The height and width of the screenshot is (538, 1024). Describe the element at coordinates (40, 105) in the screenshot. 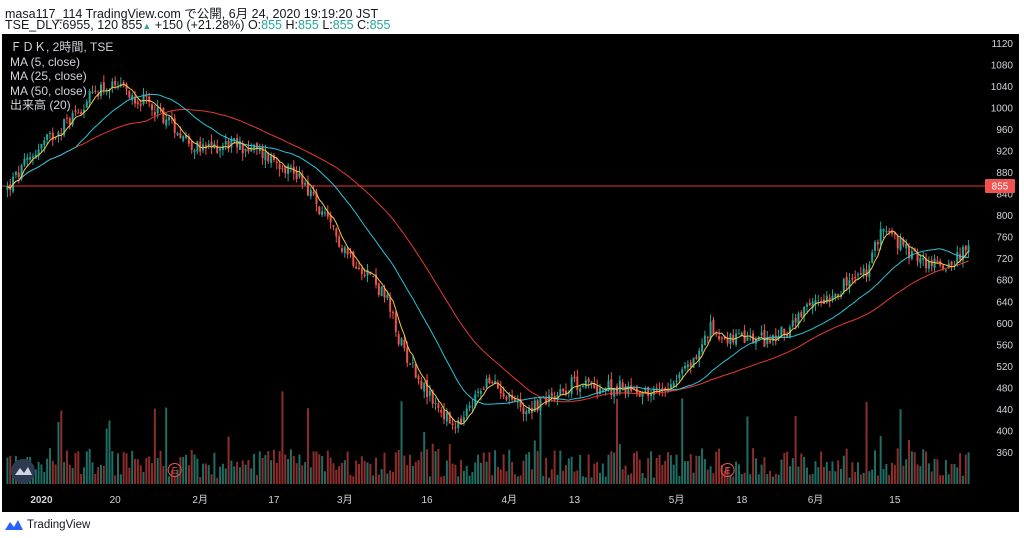

I see `legend-volume: 出来高 (20)` at that location.